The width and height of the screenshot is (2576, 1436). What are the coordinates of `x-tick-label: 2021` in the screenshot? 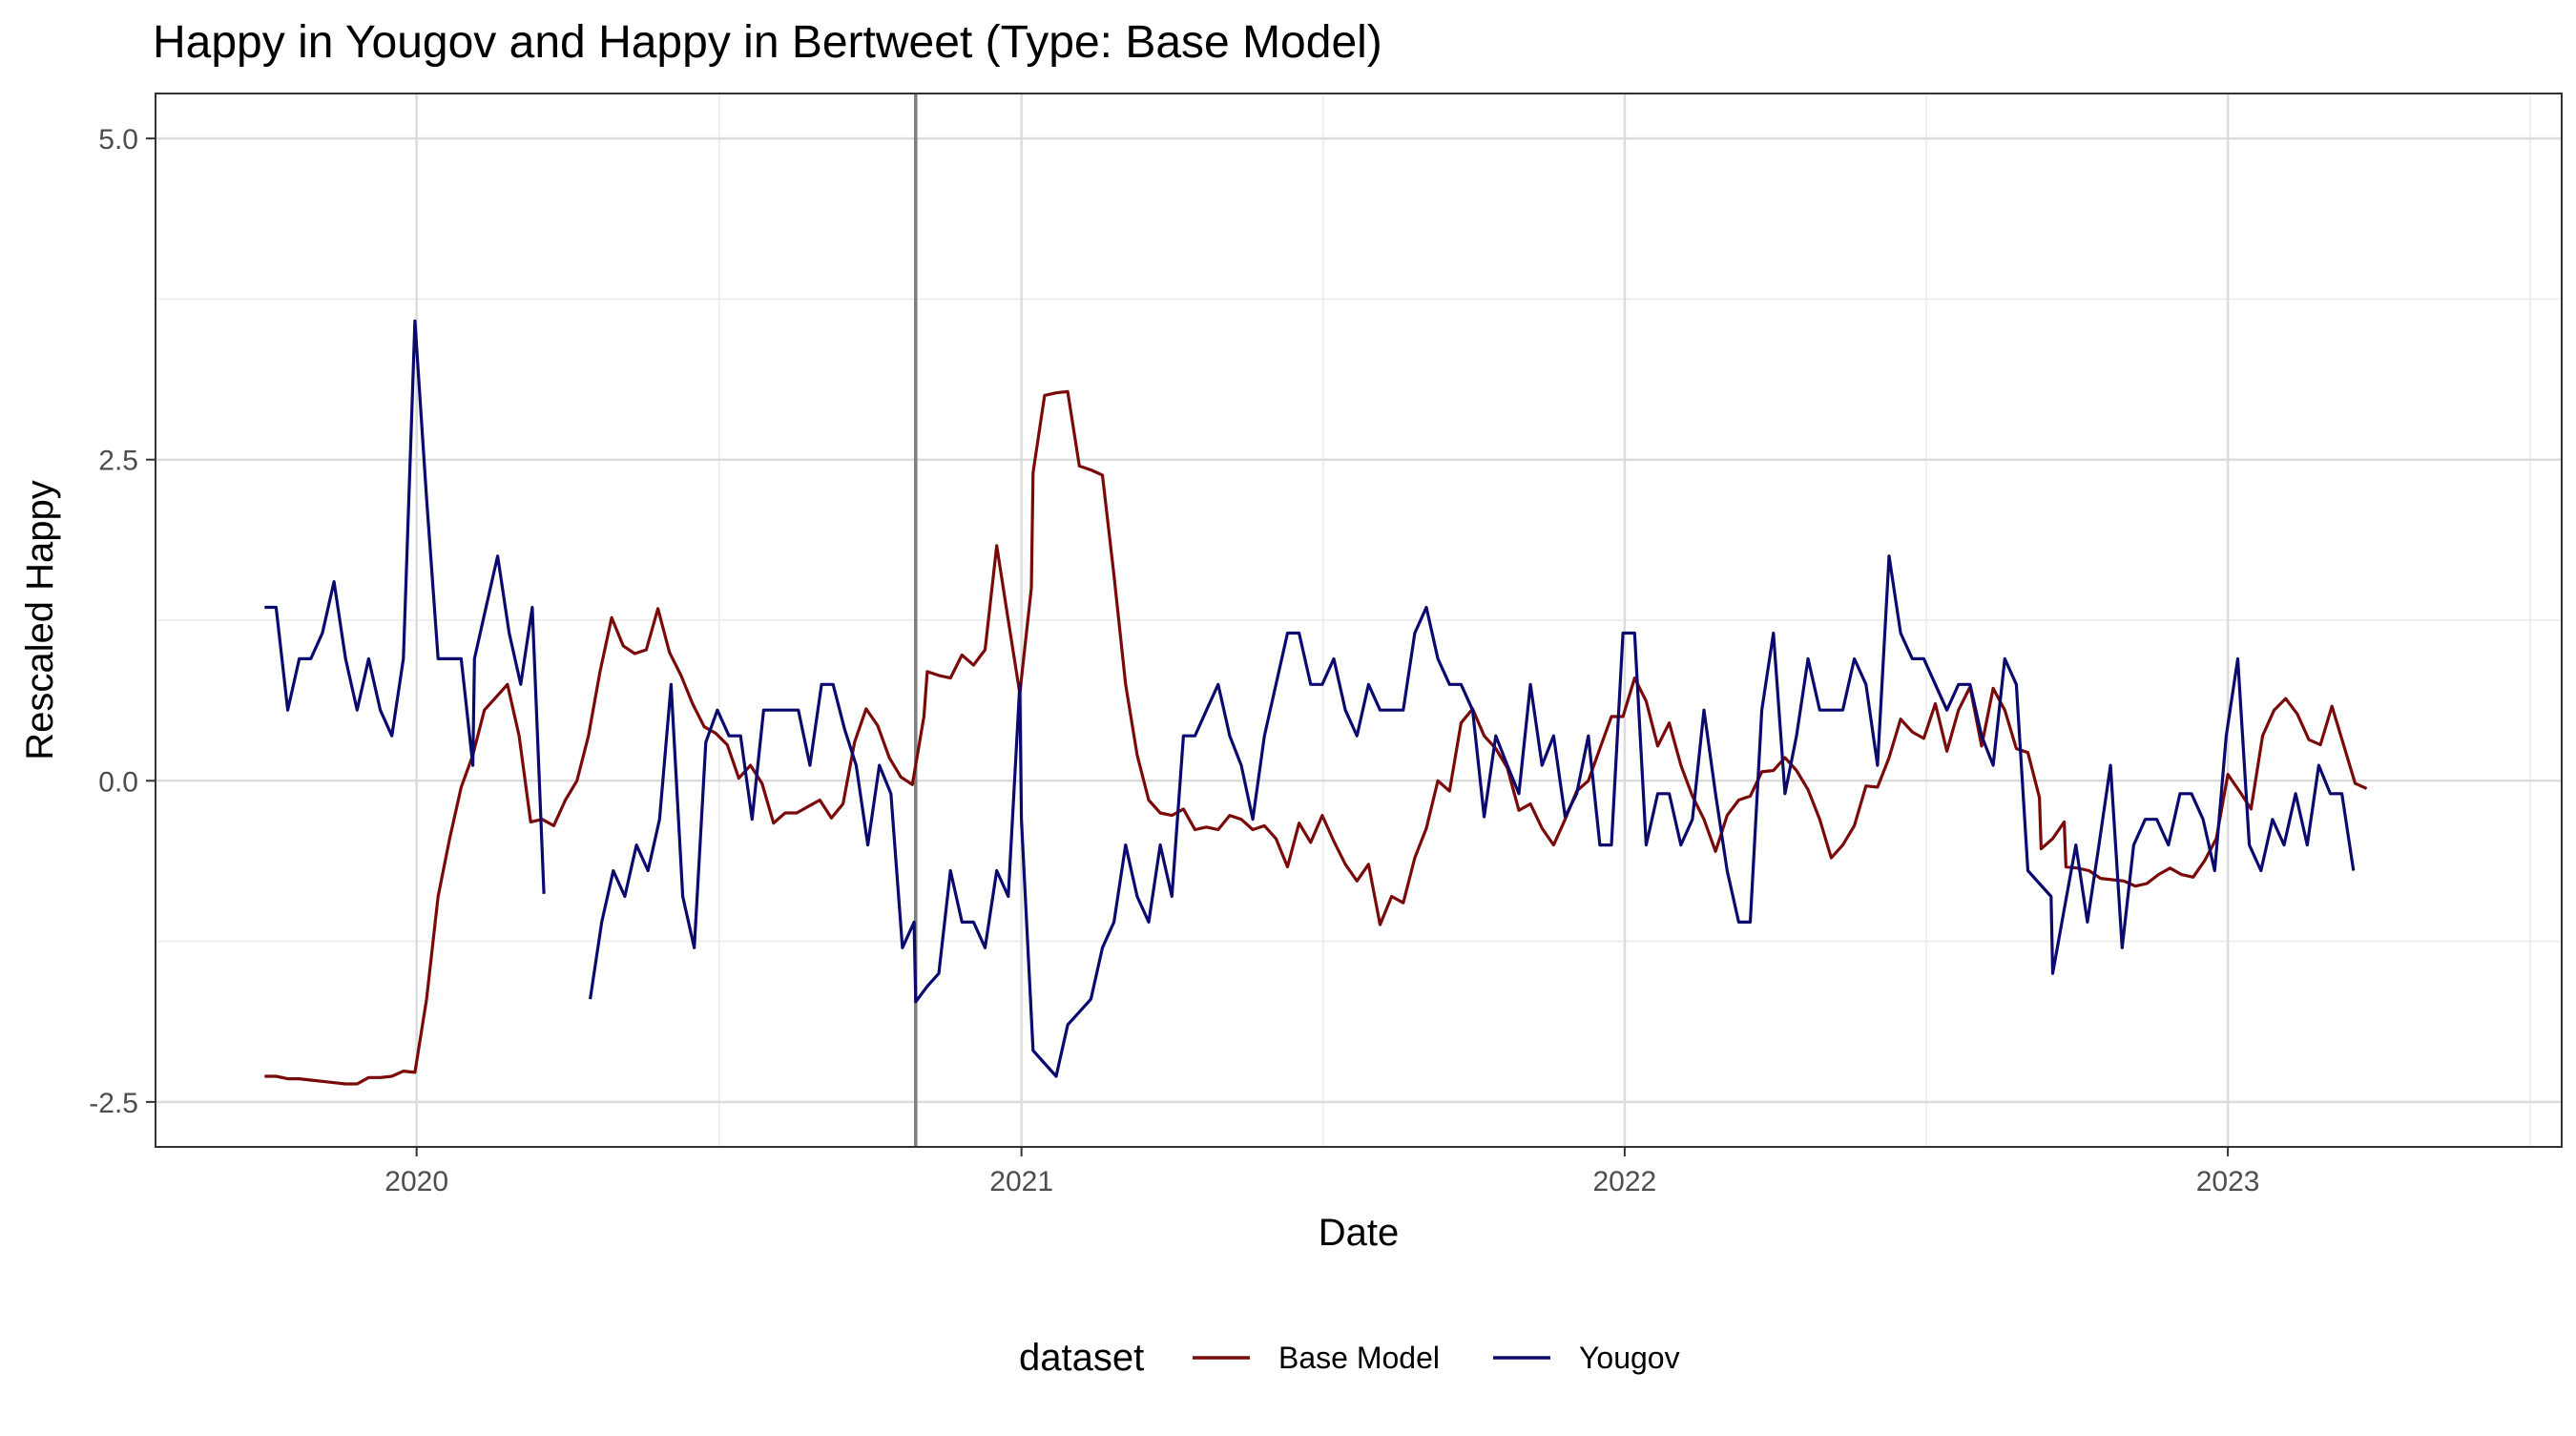 It's located at (1021, 1181).